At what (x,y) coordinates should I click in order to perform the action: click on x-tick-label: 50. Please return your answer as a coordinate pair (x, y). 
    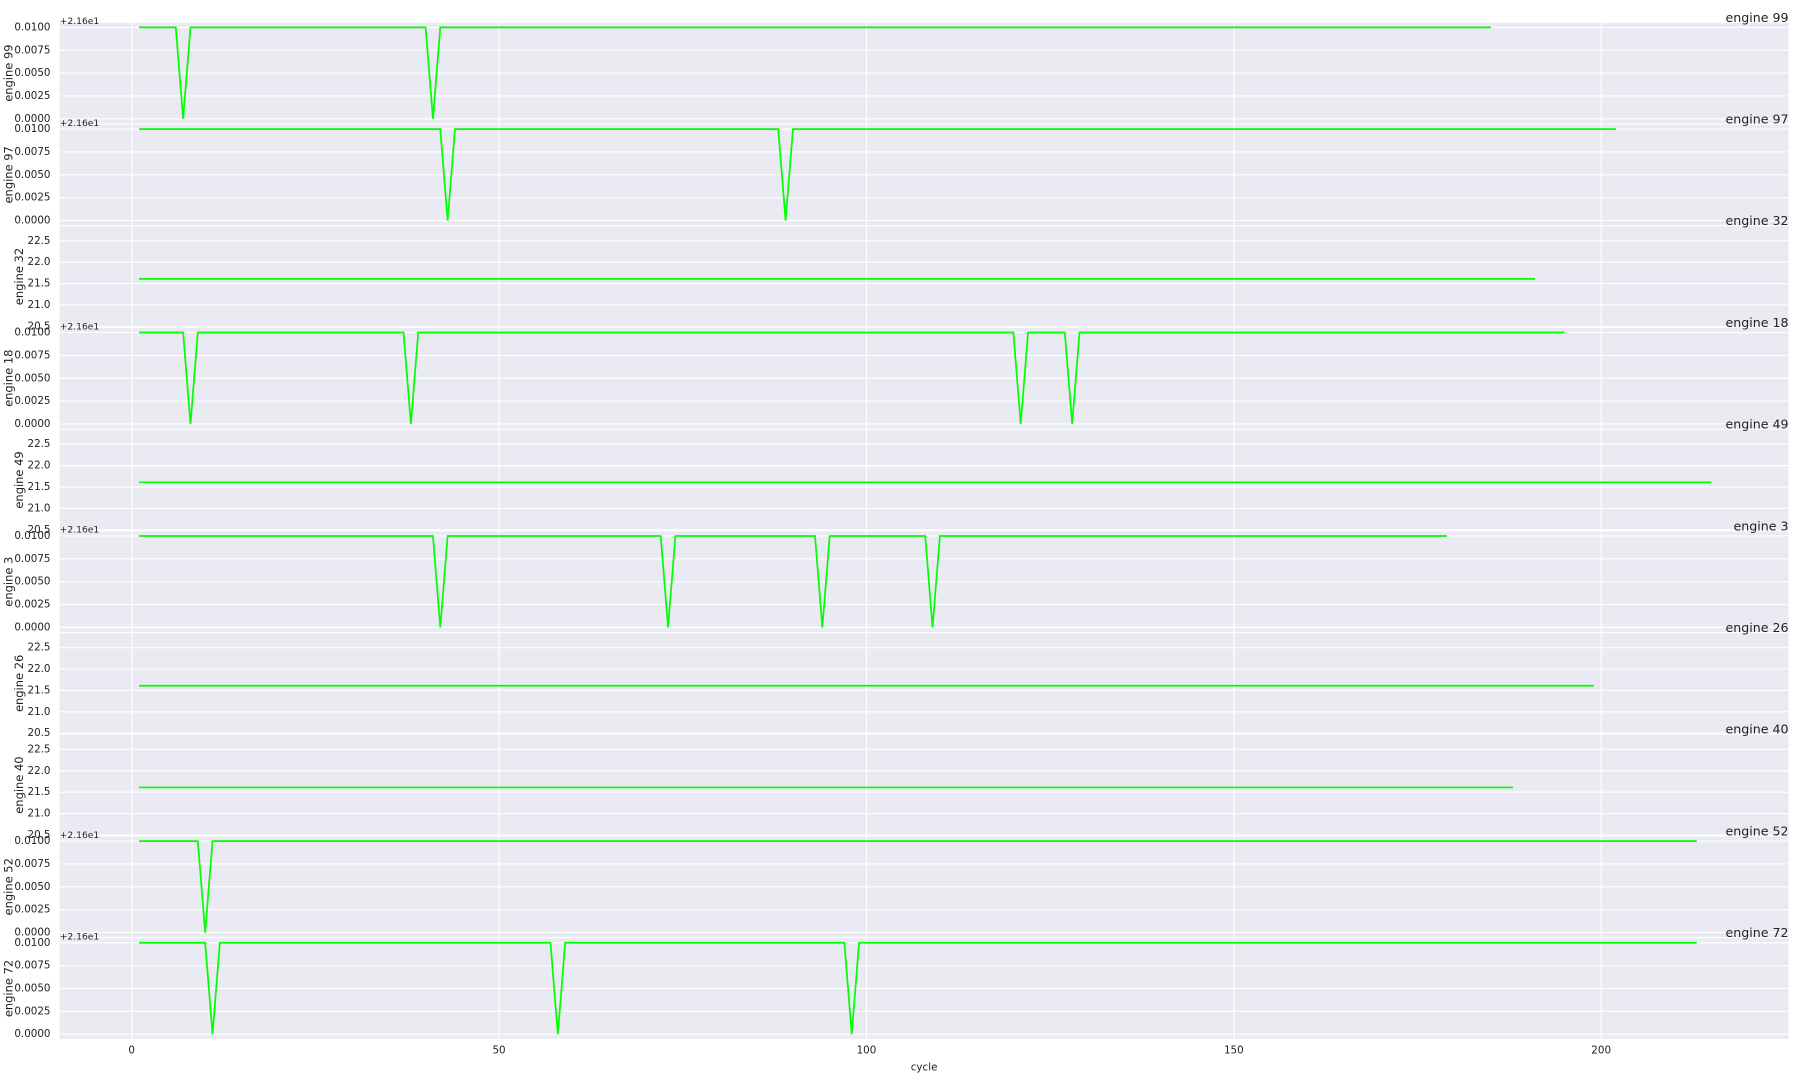
    Looking at the image, I should click on (498, 1050).